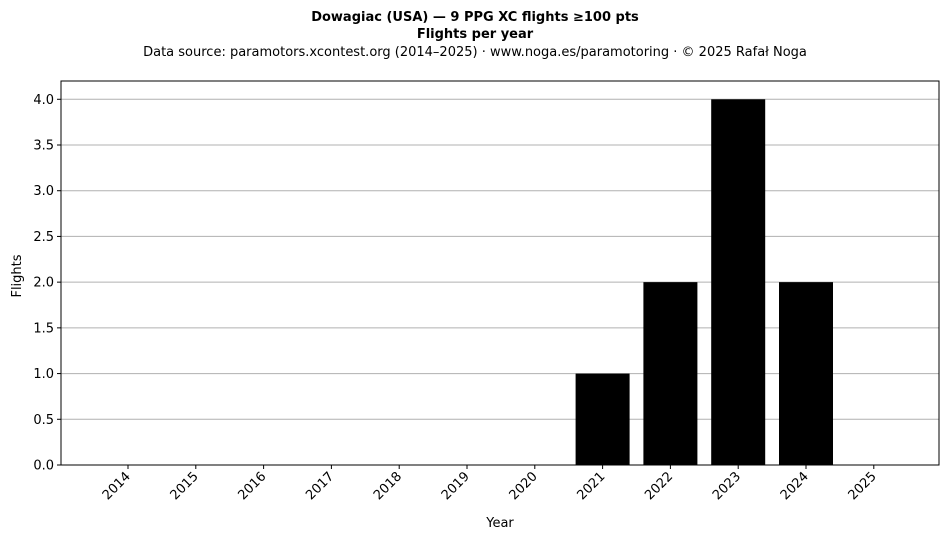 The image size is (950, 539). I want to click on x-tick-label: 2020, so click(524, 486).